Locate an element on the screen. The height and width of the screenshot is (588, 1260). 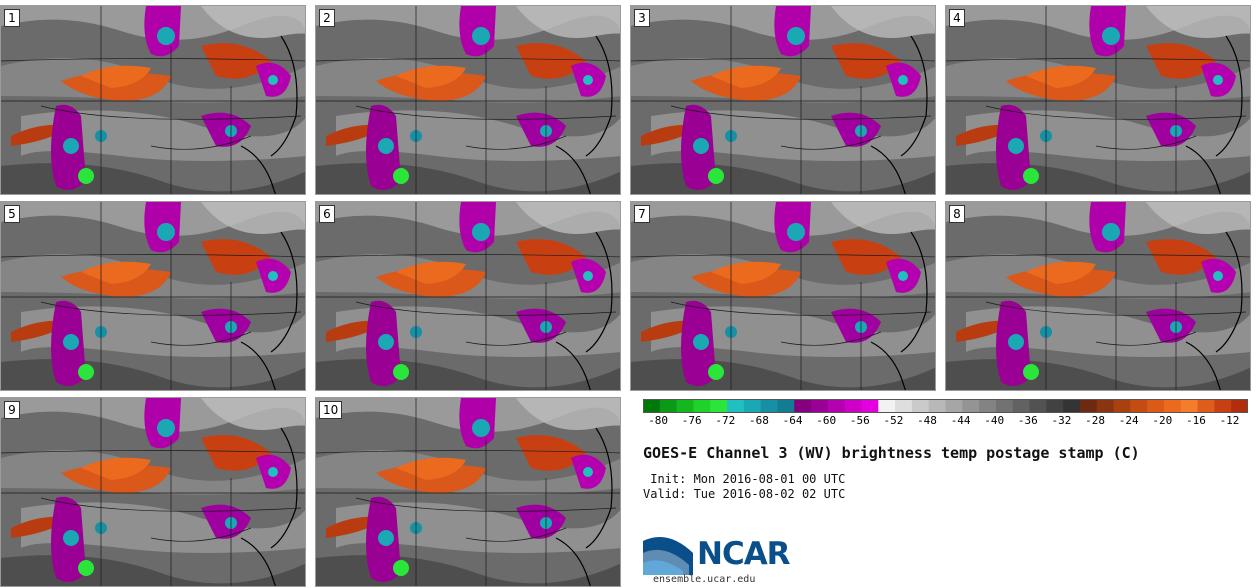
init-time: Init: Mon 2016-08-01 00 UTC is located at coordinates (744, 479).